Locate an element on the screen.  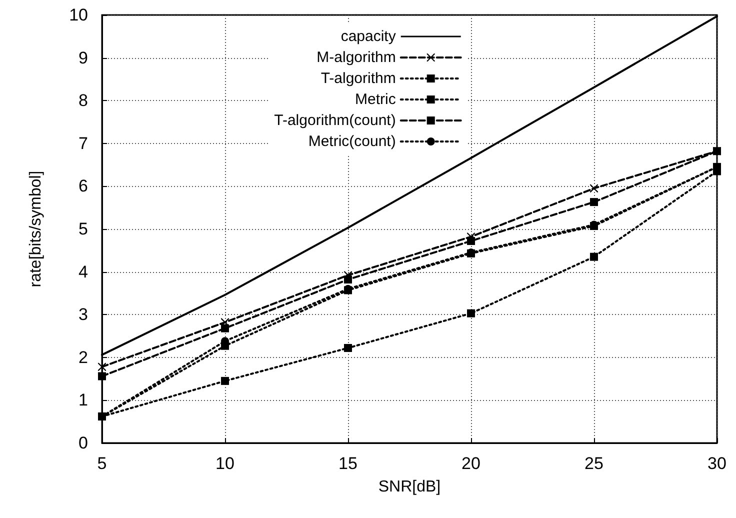
x-tick-label: 10 is located at coordinates (225, 463).